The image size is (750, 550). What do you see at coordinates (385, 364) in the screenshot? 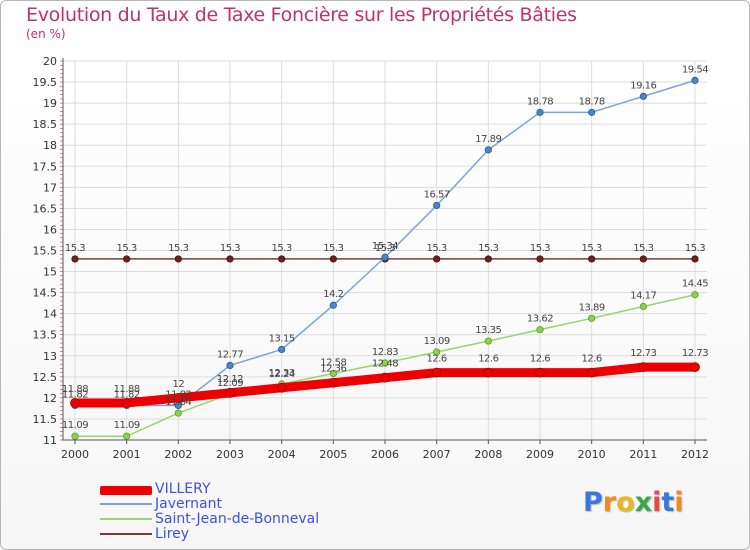
I see `data-label-villery: 12.48` at bounding box center [385, 364].